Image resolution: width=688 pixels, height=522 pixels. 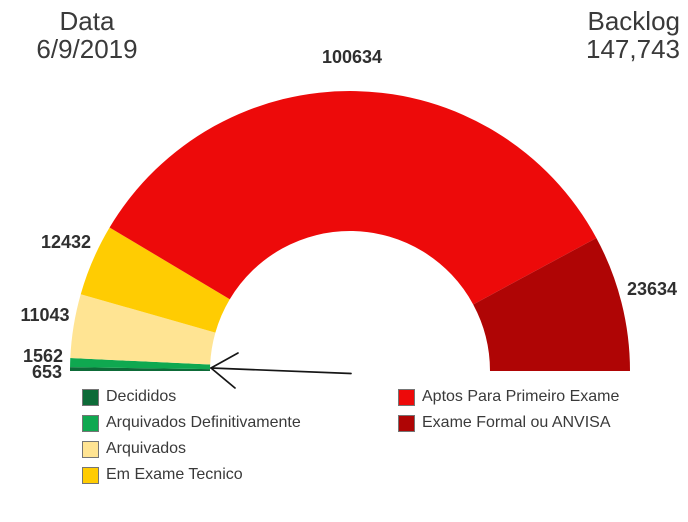 I want to click on slice-decididos, so click(x=140, y=369).